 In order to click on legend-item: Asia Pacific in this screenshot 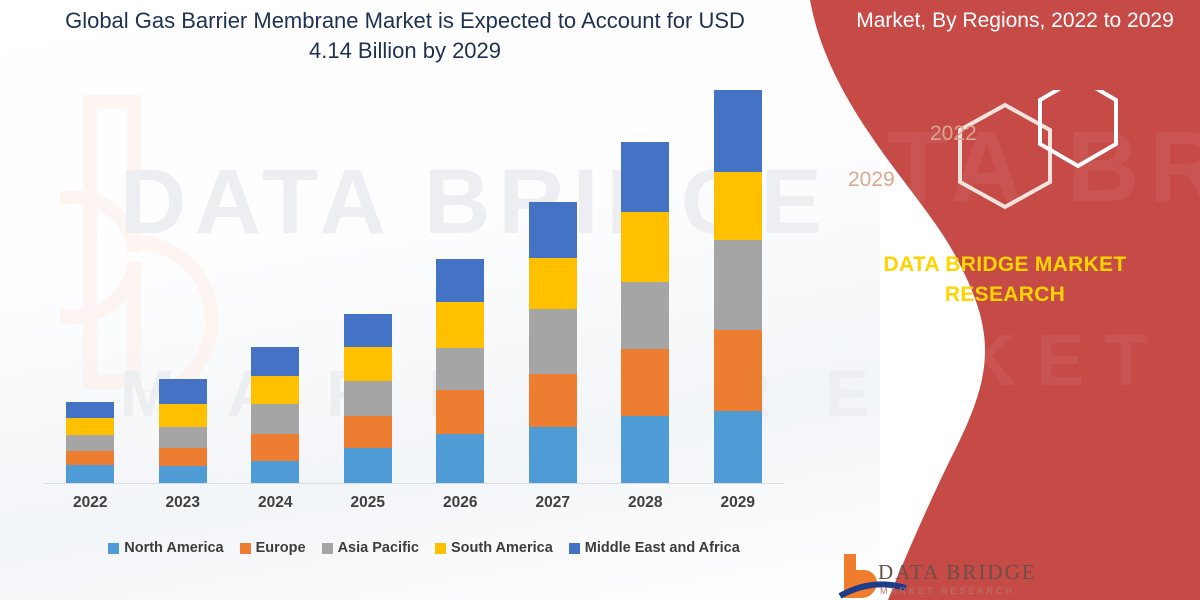, I will do `click(370, 548)`.